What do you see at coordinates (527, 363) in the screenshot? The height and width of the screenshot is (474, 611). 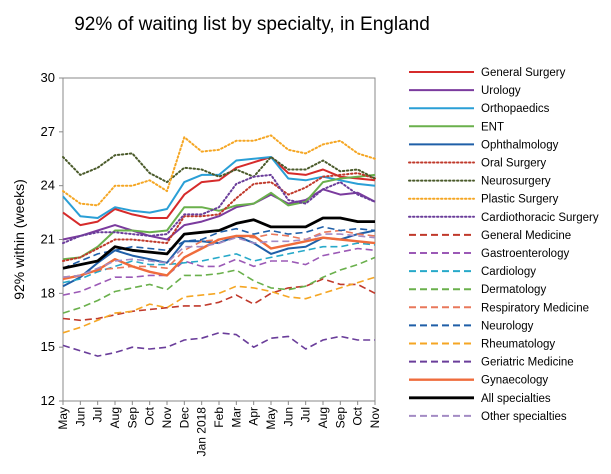 I see `legend-label: Geriatric Medicine` at bounding box center [527, 363].